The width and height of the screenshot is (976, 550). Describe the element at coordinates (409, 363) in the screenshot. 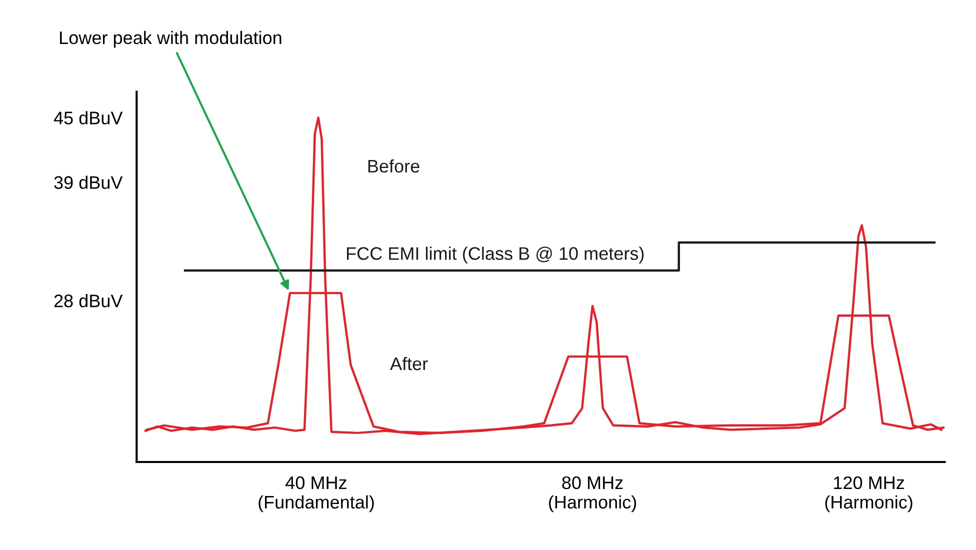

I see `series-label: After` at that location.